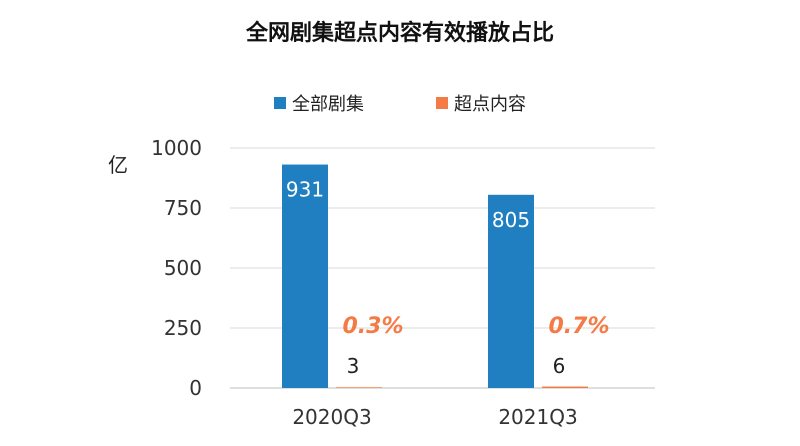 This screenshot has height=446, width=800. Describe the element at coordinates (183, 268) in the screenshot. I see `y-tick-label-2: 500` at that location.